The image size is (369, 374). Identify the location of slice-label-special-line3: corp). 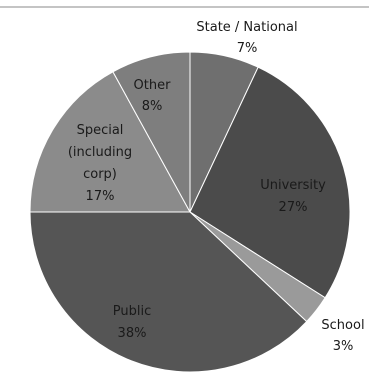
(100, 174).